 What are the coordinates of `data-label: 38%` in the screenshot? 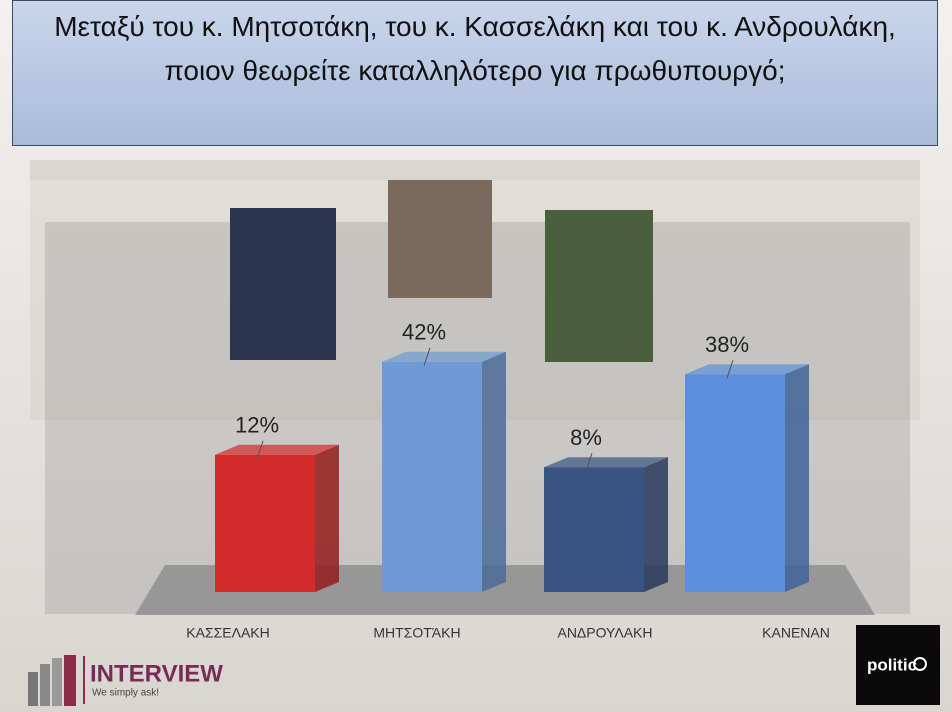 It's located at (727, 344).